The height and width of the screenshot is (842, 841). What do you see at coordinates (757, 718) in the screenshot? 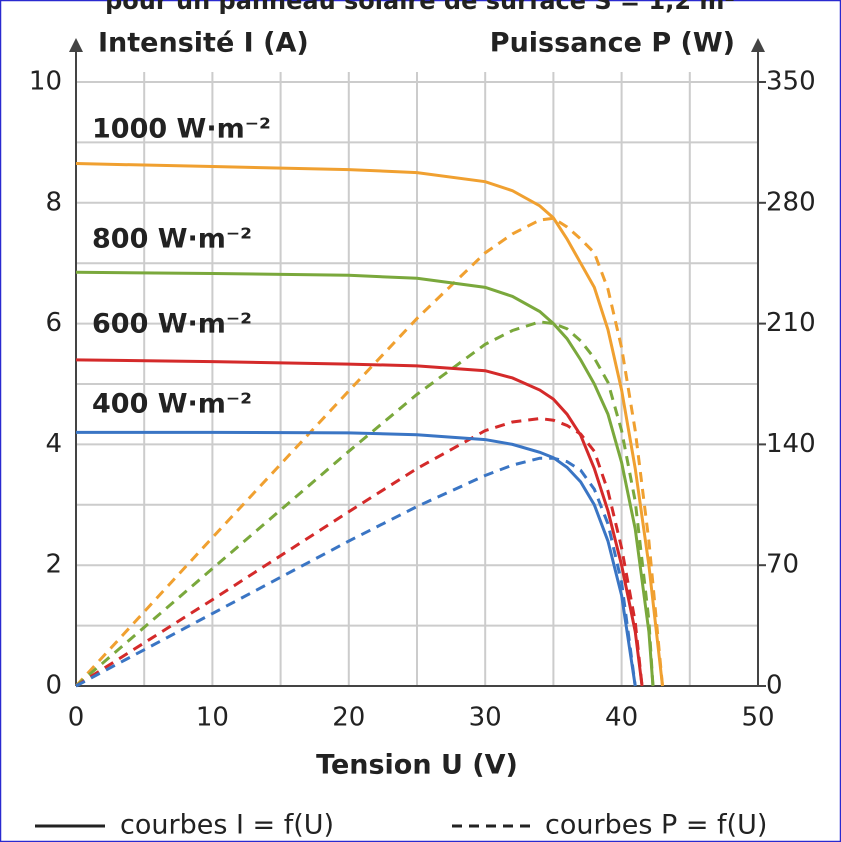
I see `x-tick-label: 50` at bounding box center [757, 718].